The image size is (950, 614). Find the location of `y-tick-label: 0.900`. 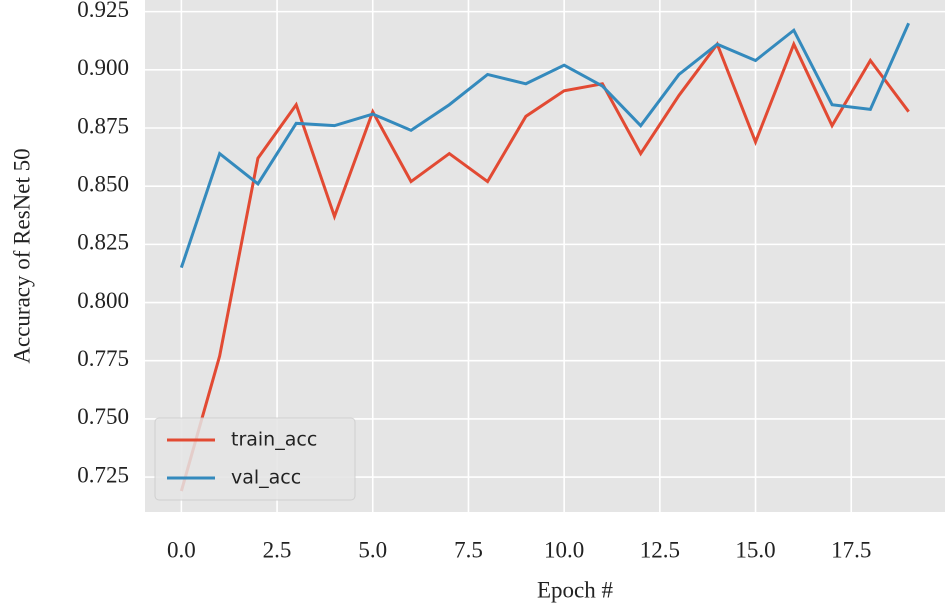

y-tick-label: 0.900 is located at coordinates (103, 67).